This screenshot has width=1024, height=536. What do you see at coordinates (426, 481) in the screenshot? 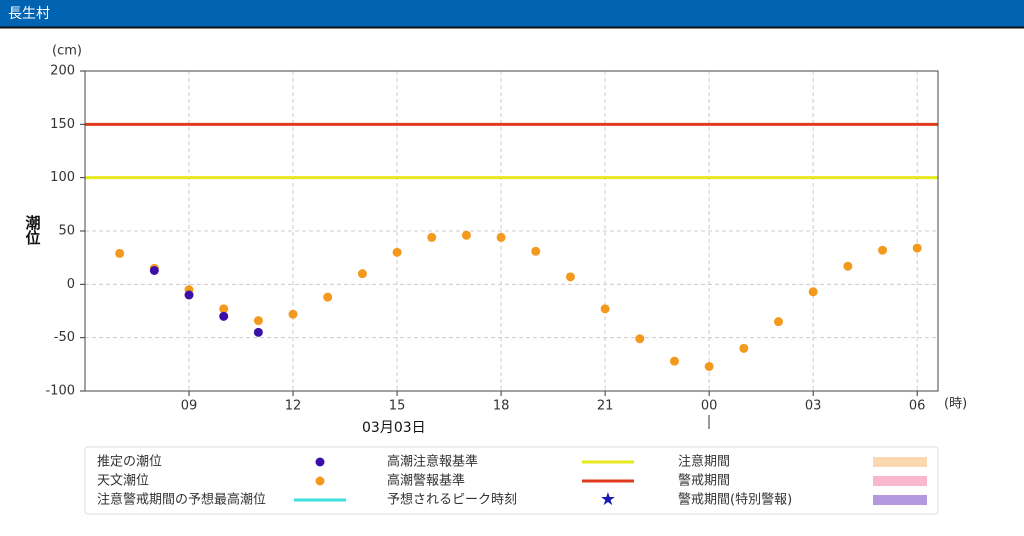
I see `legend-label: 高潮警報基準` at bounding box center [426, 481].